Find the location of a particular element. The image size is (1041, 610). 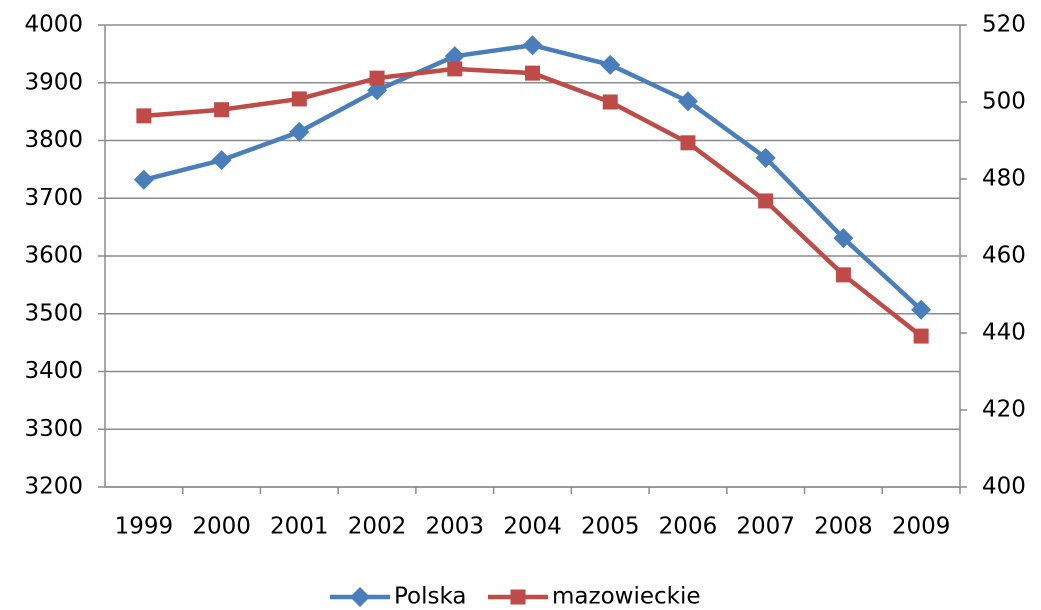

y-tick-label: 3700 is located at coordinates (53, 198).